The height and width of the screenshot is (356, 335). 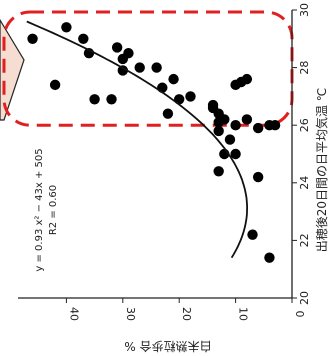 I want to click on percentage-tick-label: 30, so click(x=130, y=314).